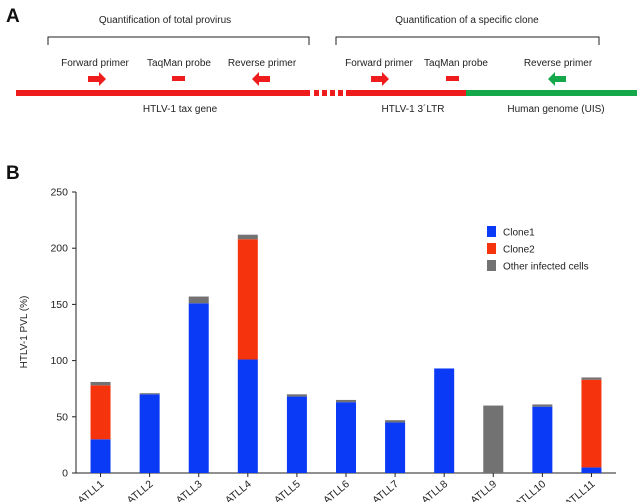 The width and height of the screenshot is (637, 502). Describe the element at coordinates (557, 79) in the screenshot. I see `right-reverse-arrow-icon` at that location.